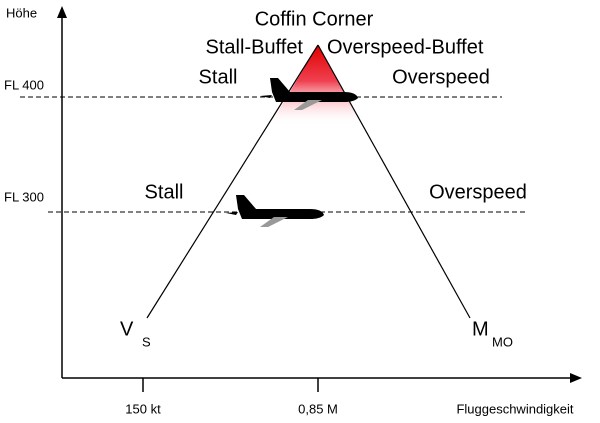 This screenshot has width=600, height=423. Describe the element at coordinates (24, 84) in the screenshot. I see `level-label: FL 400` at that location.